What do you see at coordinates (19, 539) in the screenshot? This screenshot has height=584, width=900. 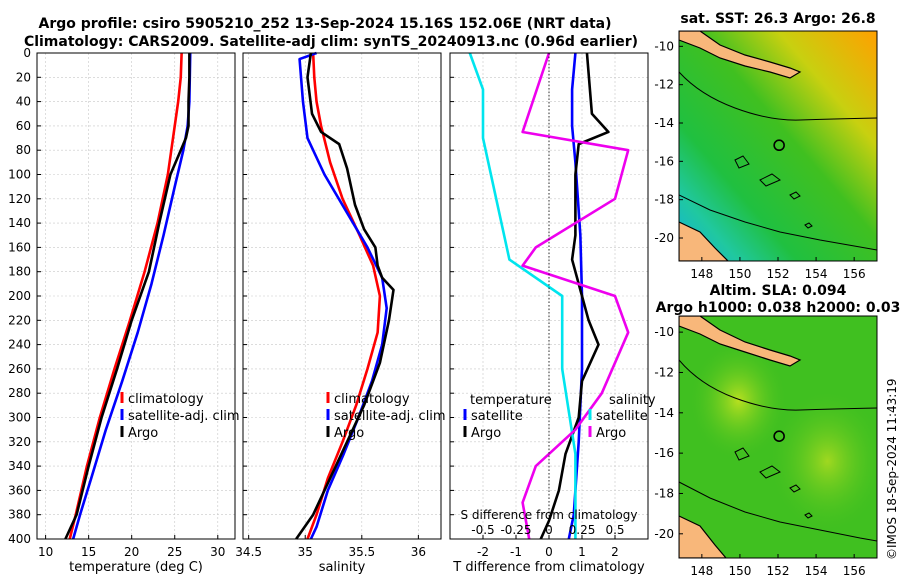 I see `y-tick-label: 400` at bounding box center [19, 539].